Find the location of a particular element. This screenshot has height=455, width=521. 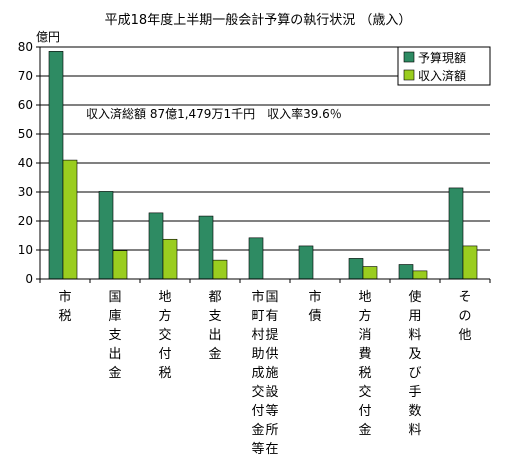

x-category-label: 市町村助成交付金等 is located at coordinates (257, 372).